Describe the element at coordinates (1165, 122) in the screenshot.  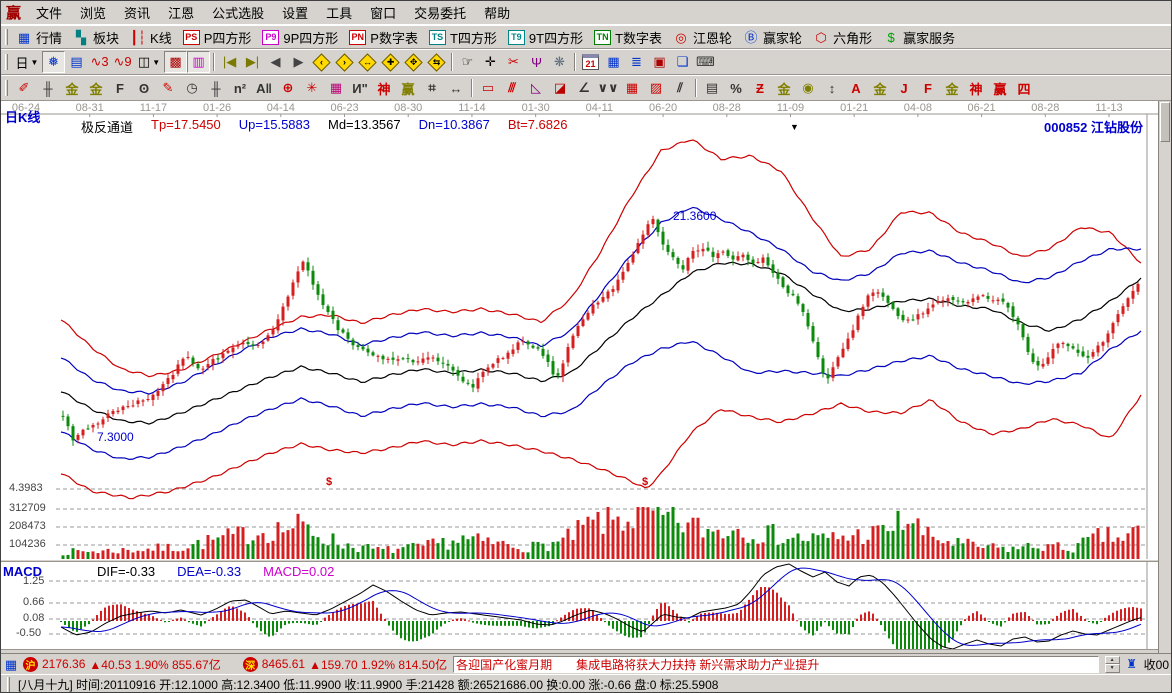
I see `scrollbar-thumb` at that location.